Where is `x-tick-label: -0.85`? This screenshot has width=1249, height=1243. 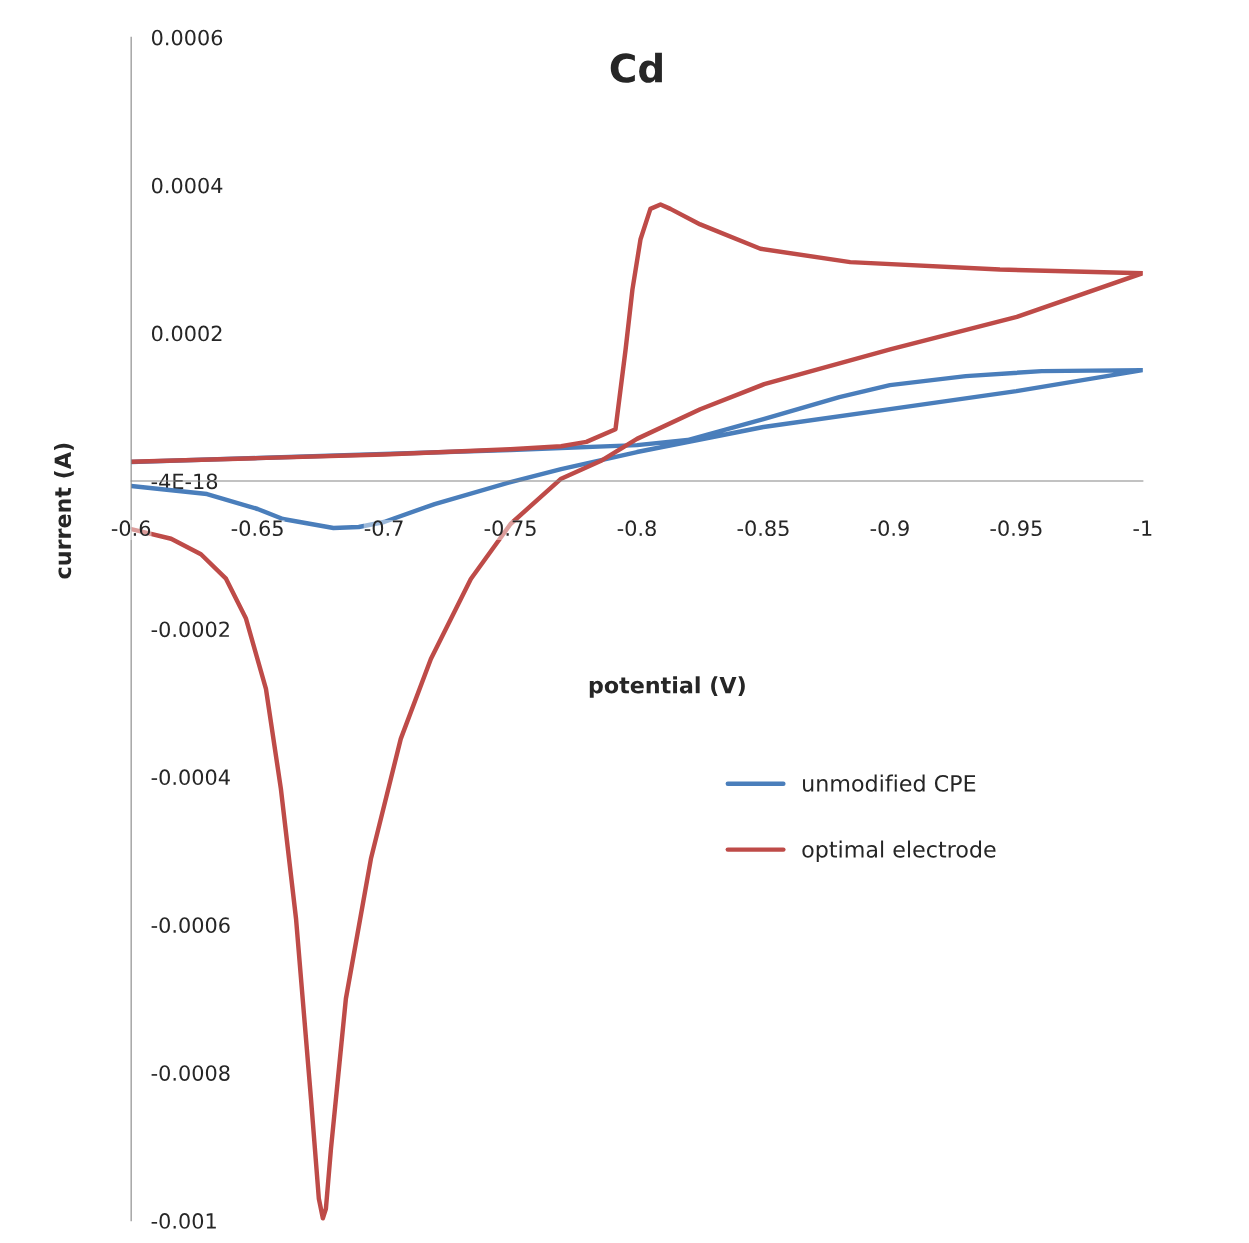 x-tick-label: -0.85 is located at coordinates (763, 528).